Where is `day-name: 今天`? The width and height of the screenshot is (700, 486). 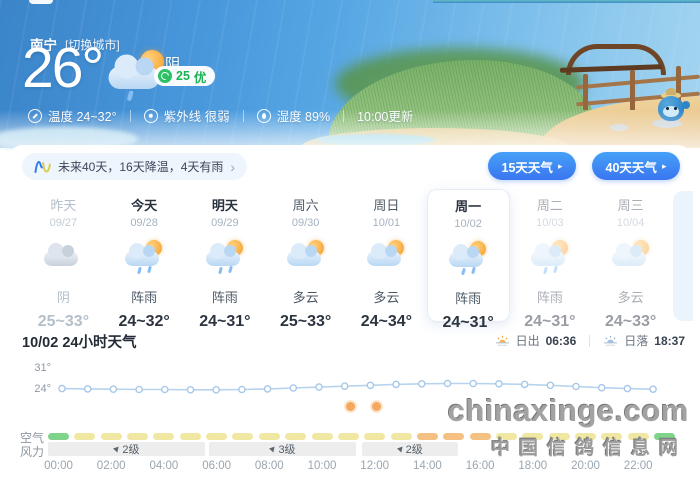 day-name: 今天 is located at coordinates (144, 205).